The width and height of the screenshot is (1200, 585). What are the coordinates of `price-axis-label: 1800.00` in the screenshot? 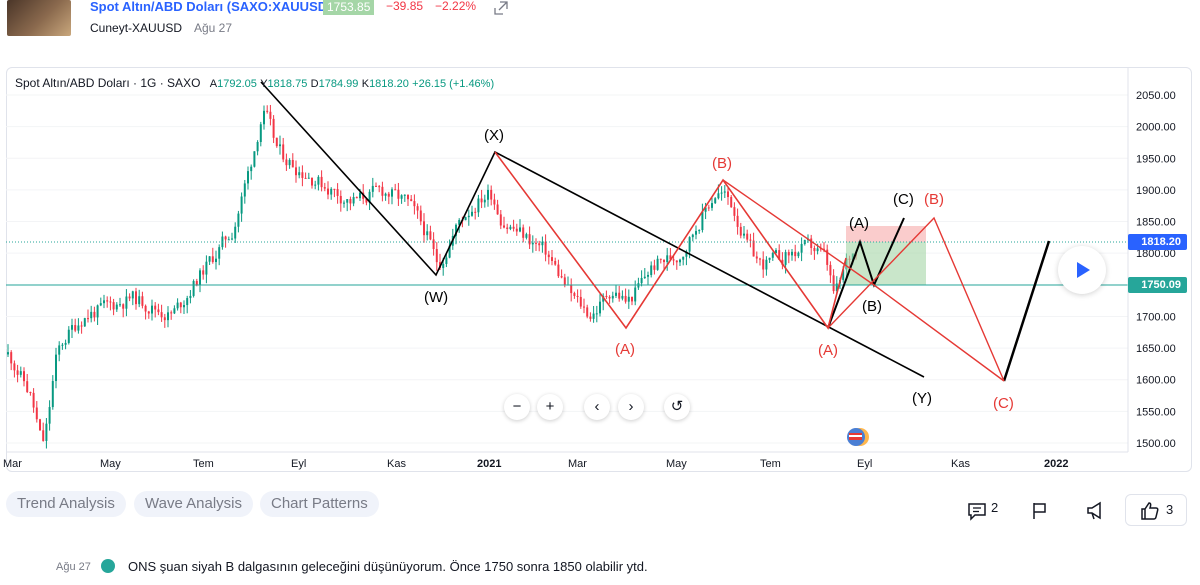 It's located at (1156, 254).